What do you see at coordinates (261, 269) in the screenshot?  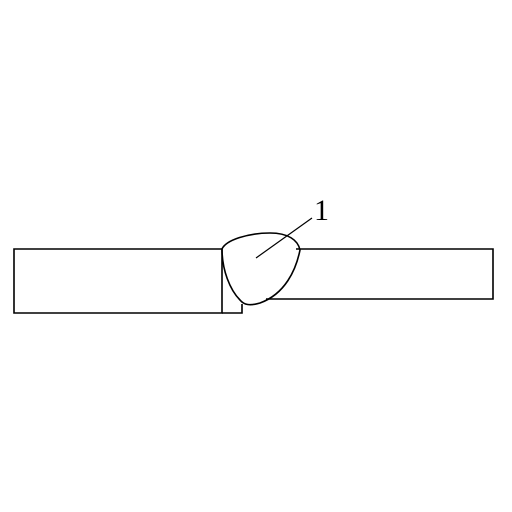 I see `weld-bead` at bounding box center [261, 269].